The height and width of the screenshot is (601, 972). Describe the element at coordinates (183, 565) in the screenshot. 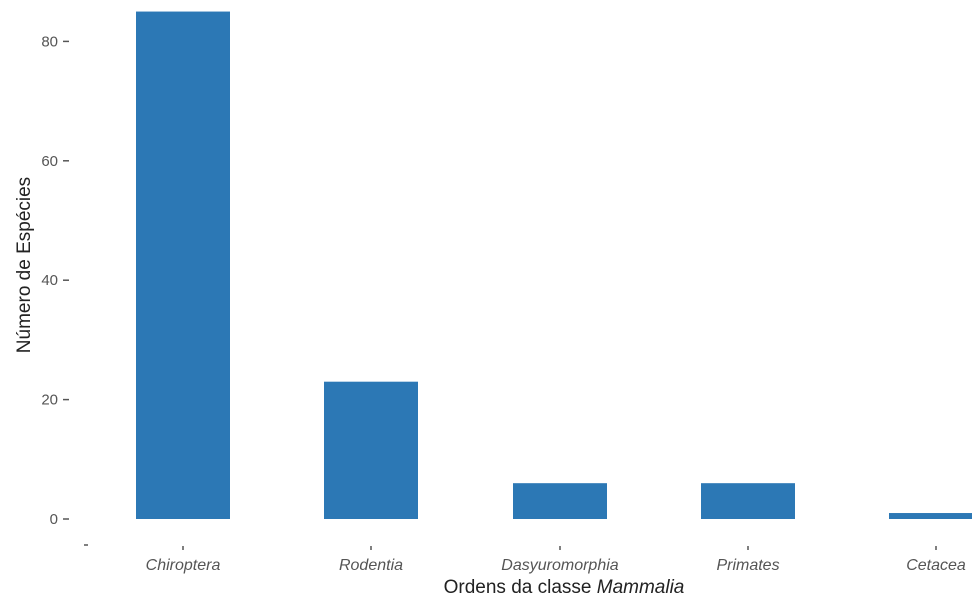

I see `x-tick-label-chiroptera: Chiroptera` at that location.